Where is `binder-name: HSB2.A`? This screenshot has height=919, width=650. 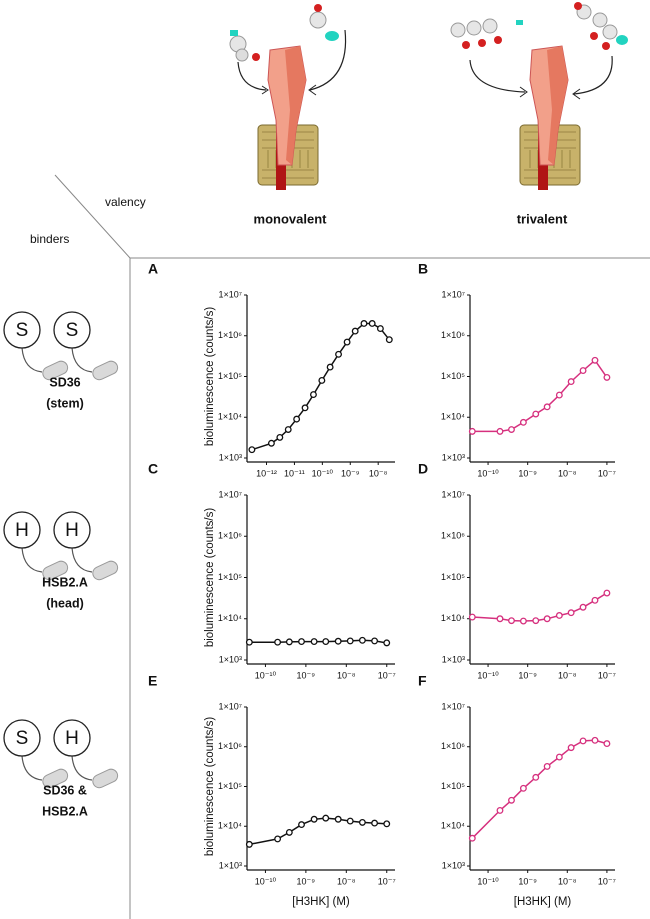 binder-name: HSB2.A is located at coordinates (65, 811).